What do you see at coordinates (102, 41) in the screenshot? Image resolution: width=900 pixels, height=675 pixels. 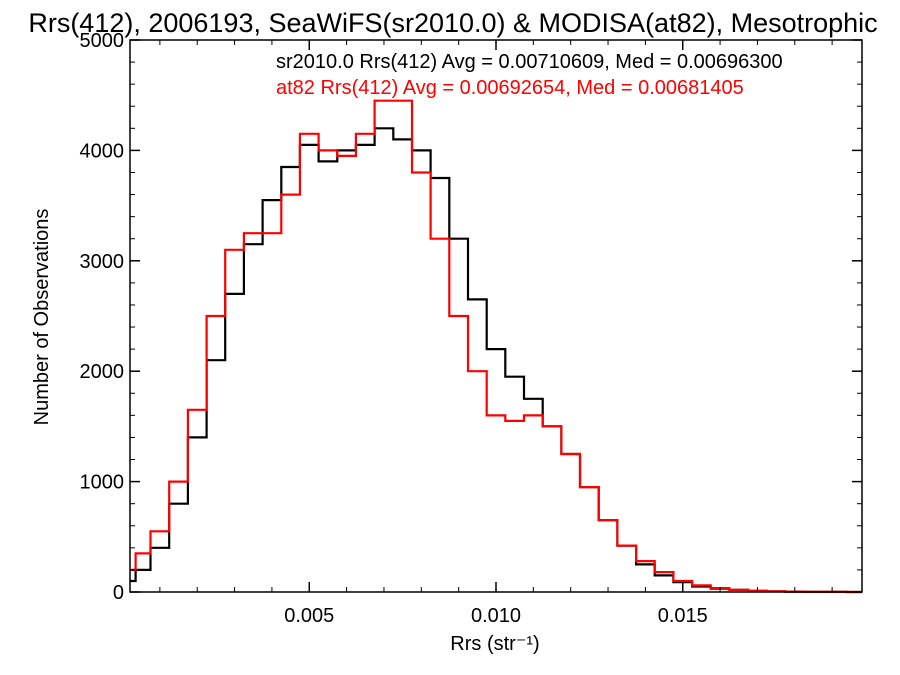 I see `y-tick-label: 5000` at bounding box center [102, 41].